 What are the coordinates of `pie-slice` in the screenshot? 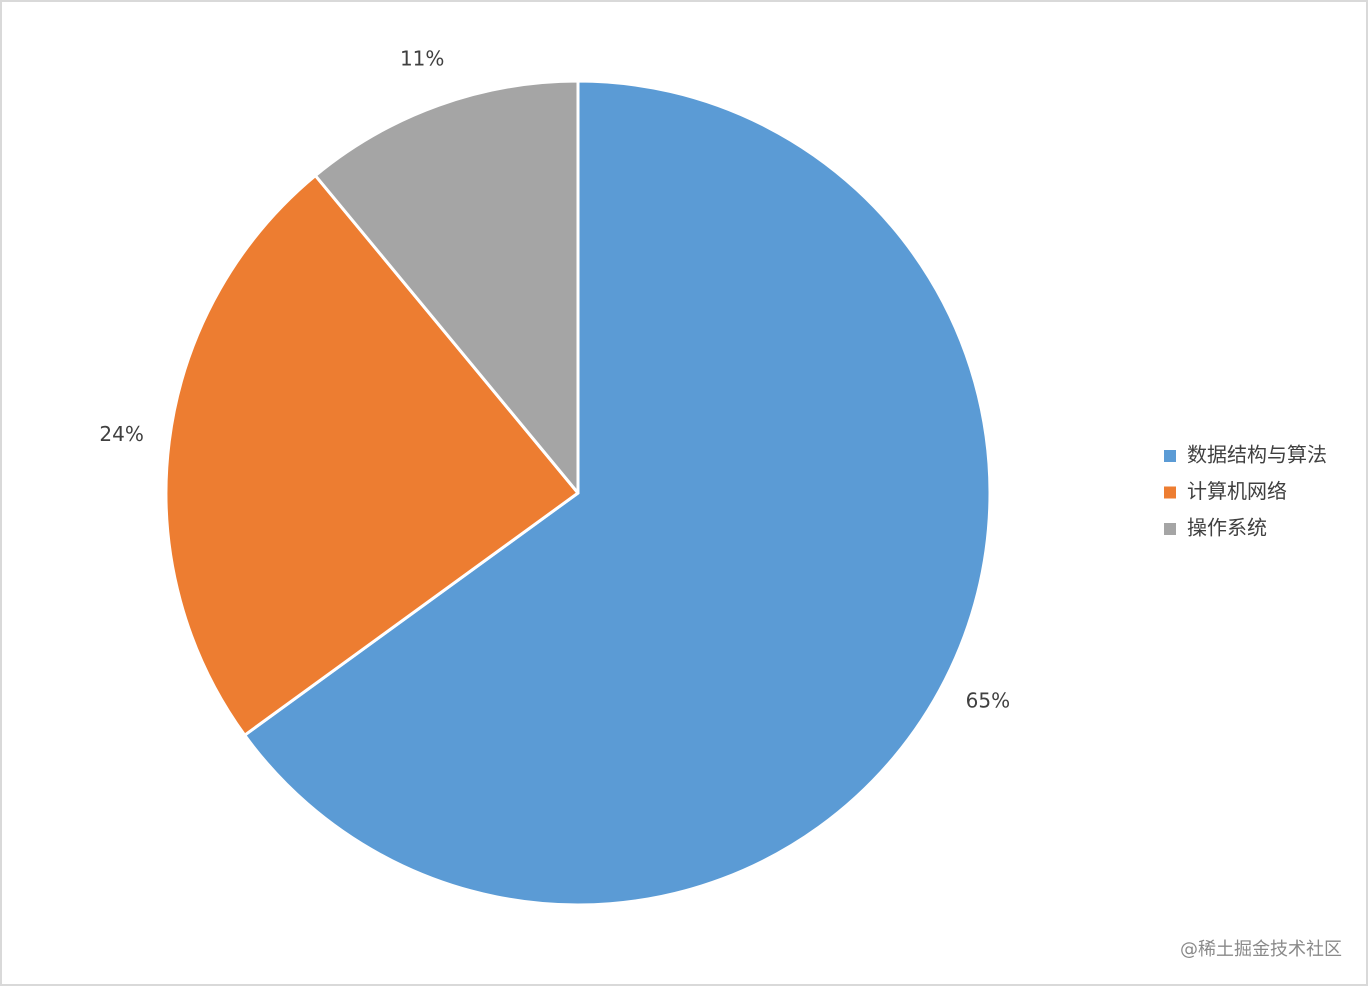 It's located at (446, 287).